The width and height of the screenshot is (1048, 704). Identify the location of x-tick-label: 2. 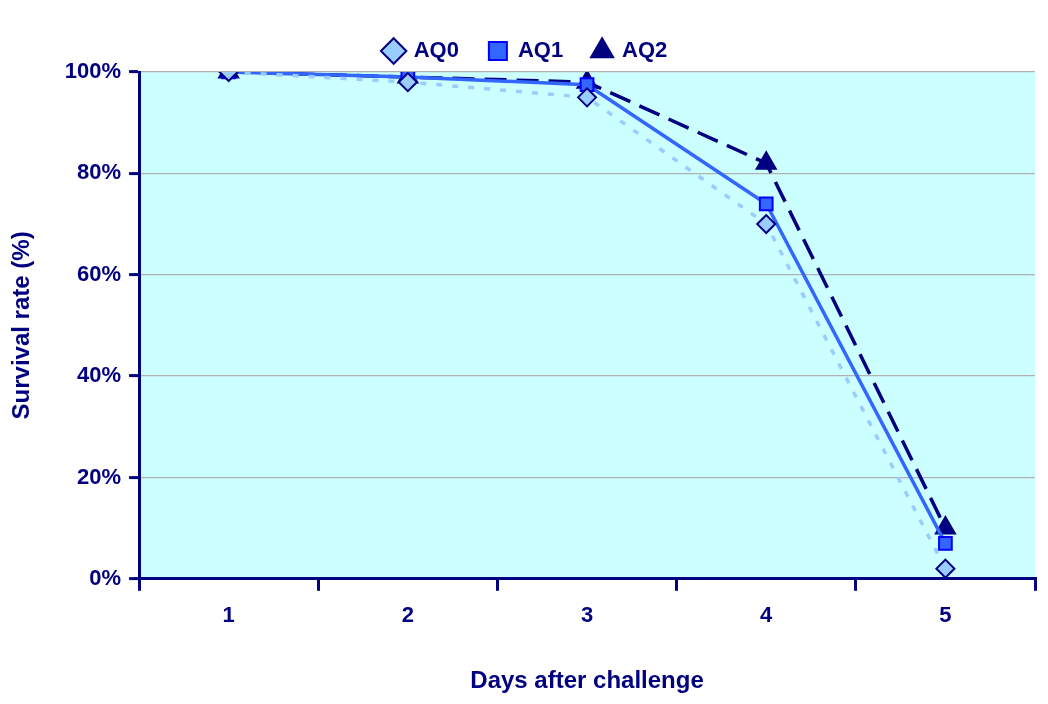
(407, 615).